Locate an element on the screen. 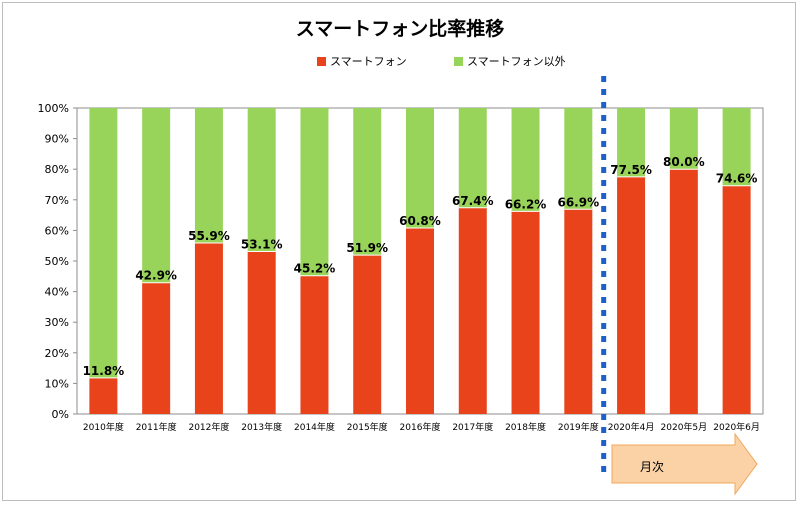  y-tick-label: 0% is located at coordinates (60, 414).